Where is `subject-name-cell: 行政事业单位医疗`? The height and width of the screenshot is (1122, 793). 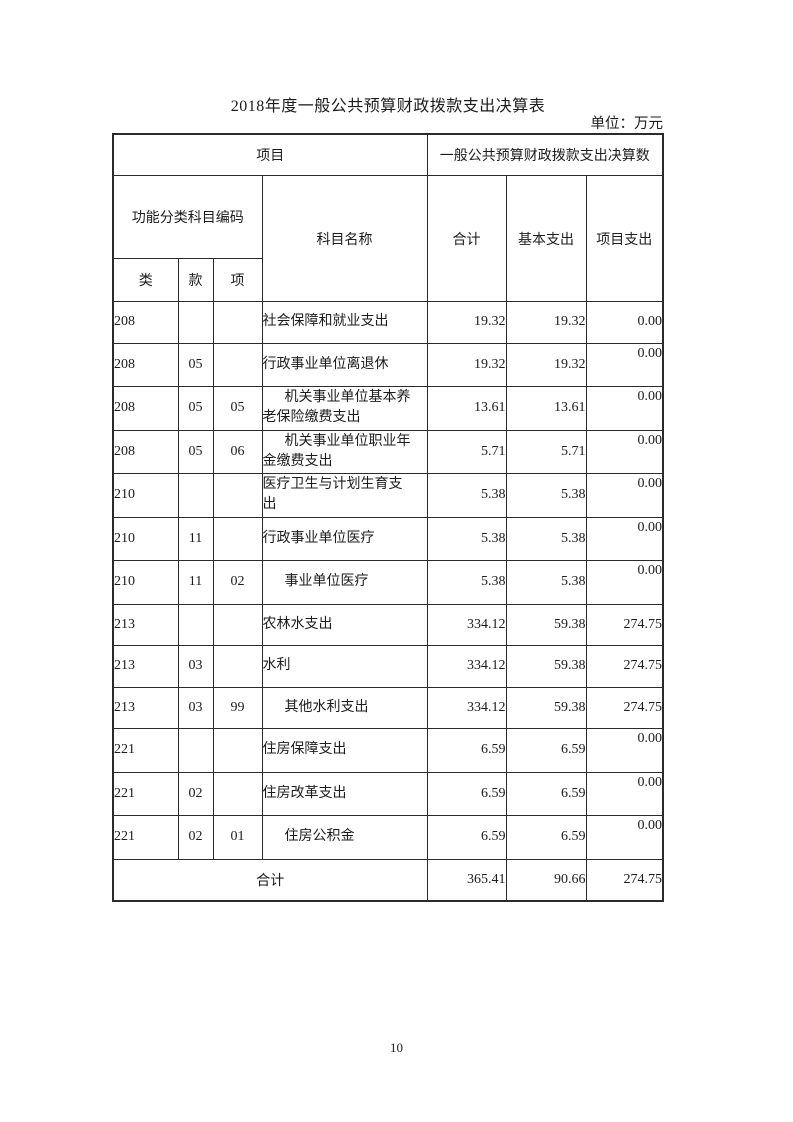 subject-name-cell: 行政事业单位医疗 is located at coordinates (344, 538).